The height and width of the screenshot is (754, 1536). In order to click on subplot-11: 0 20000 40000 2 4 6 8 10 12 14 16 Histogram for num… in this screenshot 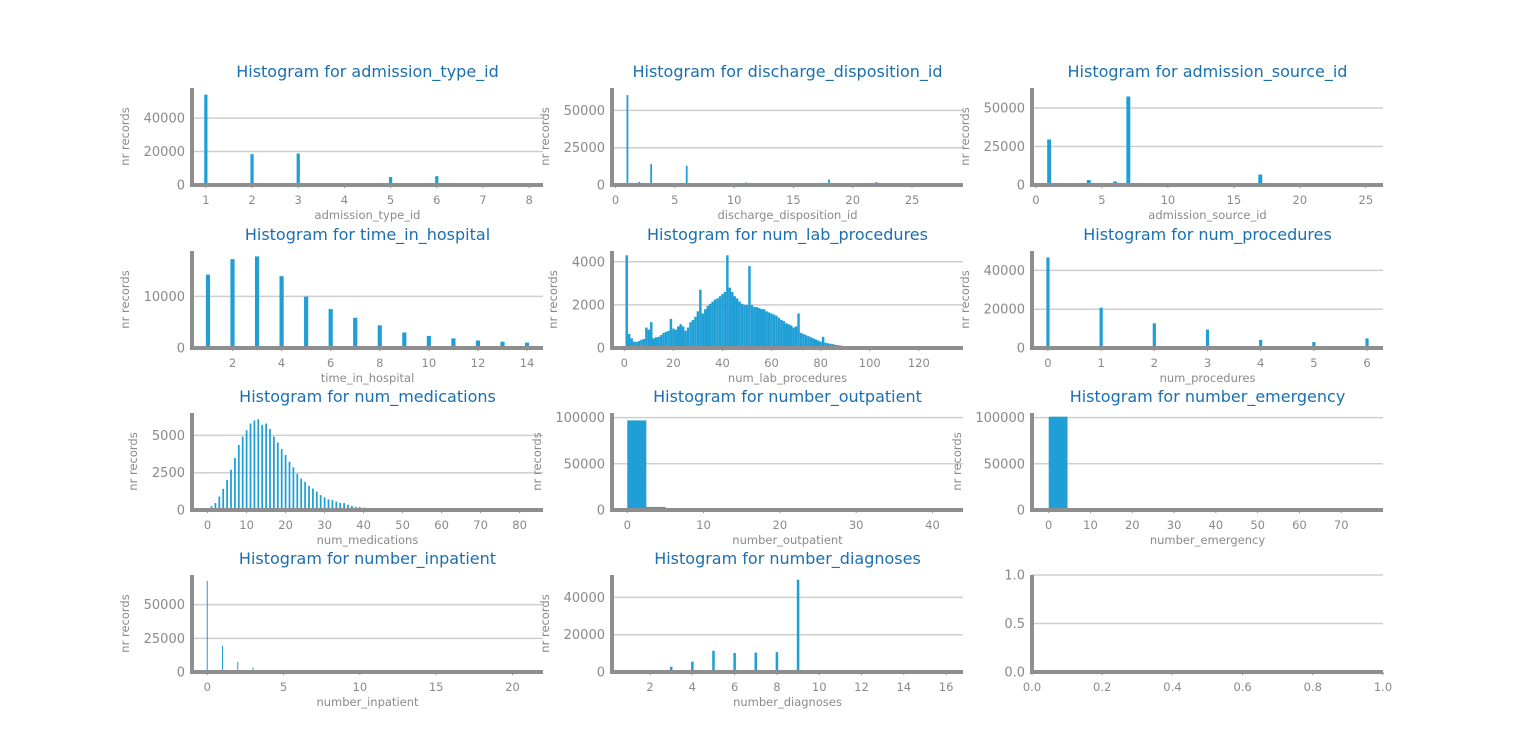, I will do `click(750, 629)`.